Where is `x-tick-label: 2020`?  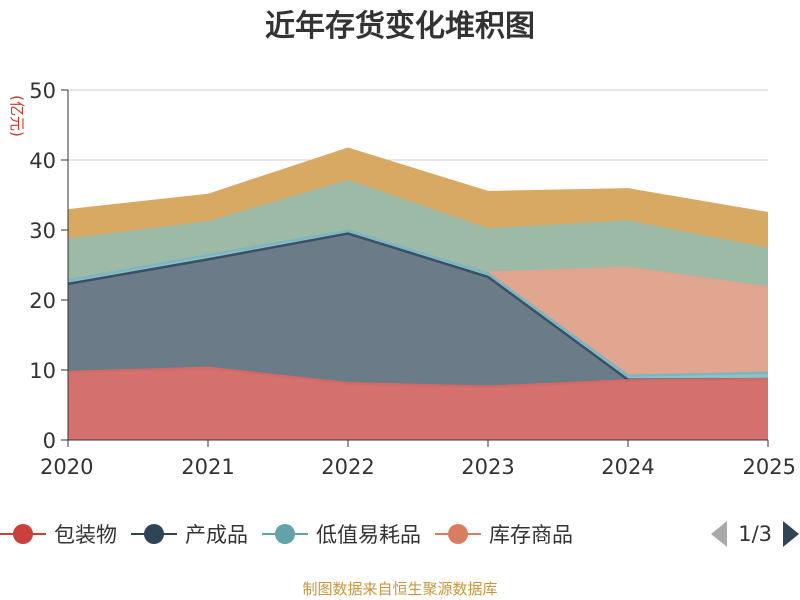 x-tick-label: 2020 is located at coordinates (66, 467).